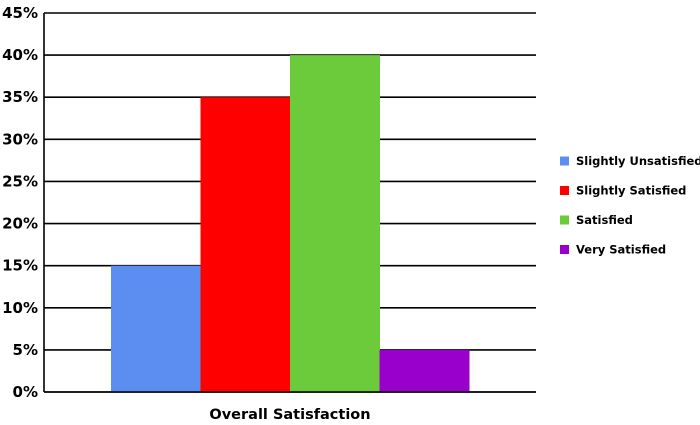 This screenshot has height=425, width=700. I want to click on legend-label: Satisfied, so click(604, 220).